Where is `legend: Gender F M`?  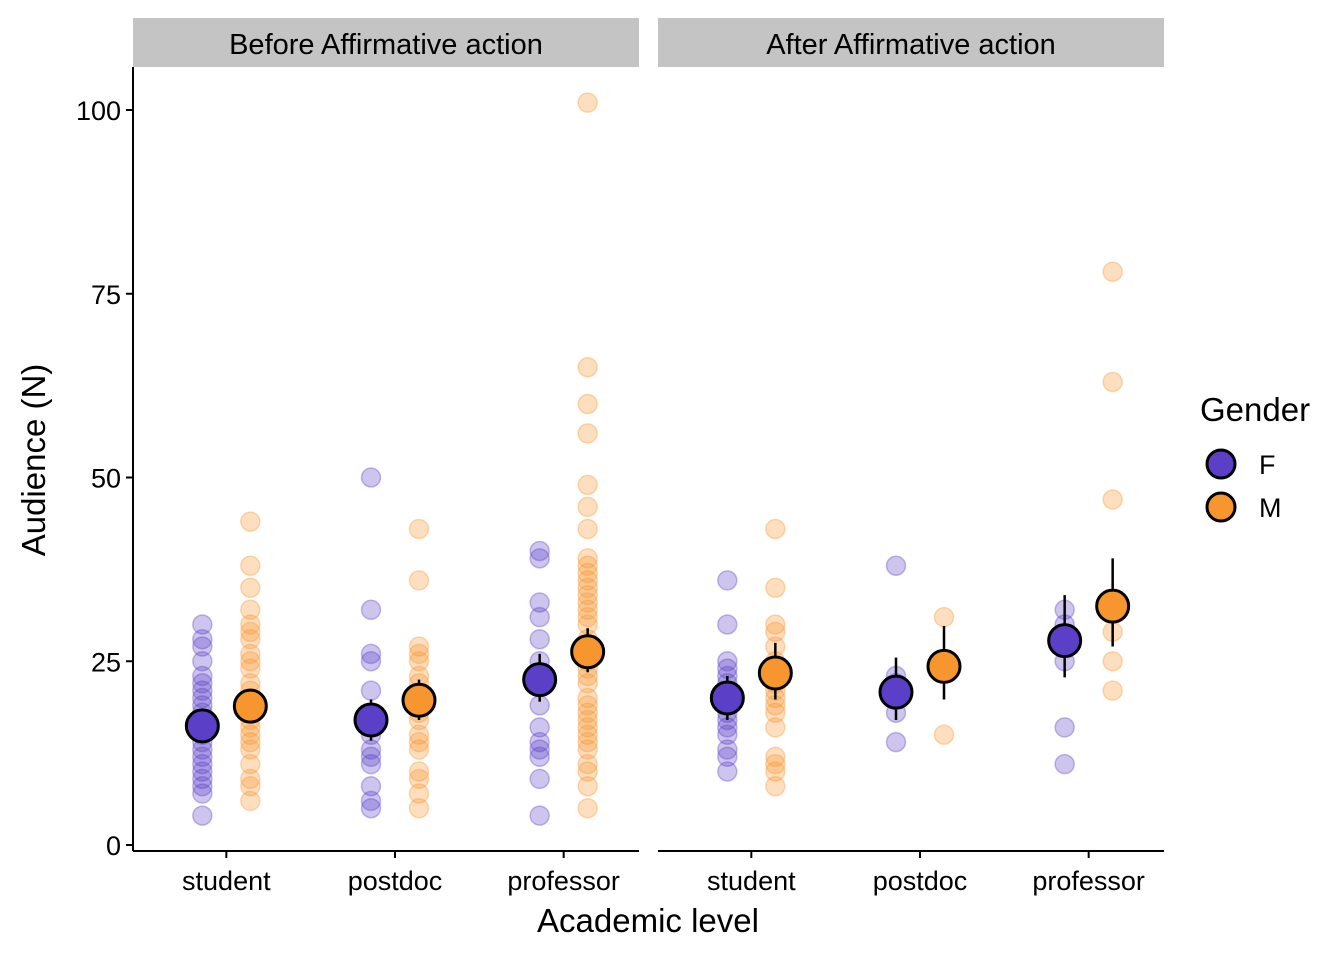 legend: Gender F M is located at coordinates (1255, 457).